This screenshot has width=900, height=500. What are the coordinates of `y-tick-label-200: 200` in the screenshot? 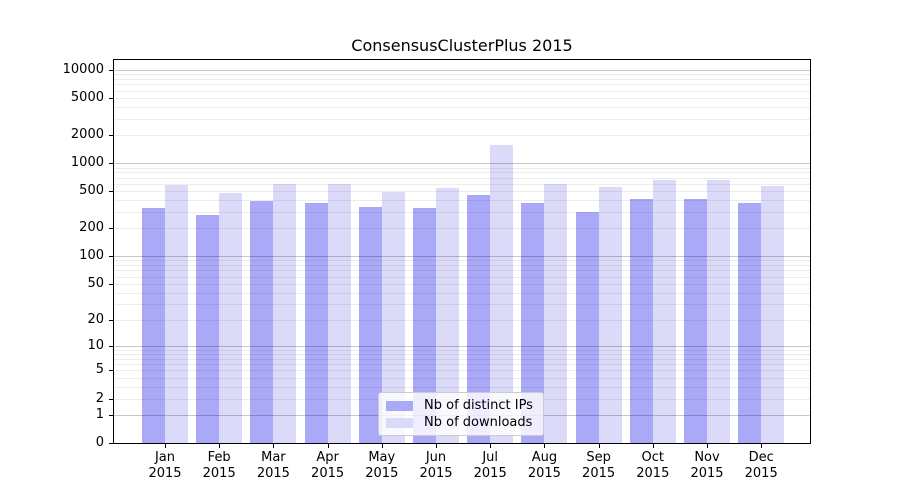 It's located at (91, 228).